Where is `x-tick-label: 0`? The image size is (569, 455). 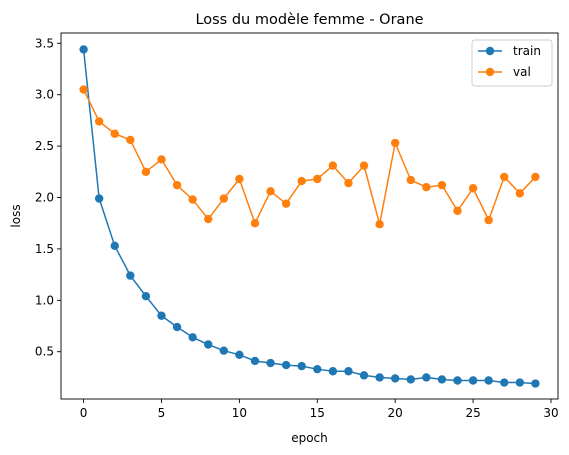
x-tick-label: 0 is located at coordinates (84, 413).